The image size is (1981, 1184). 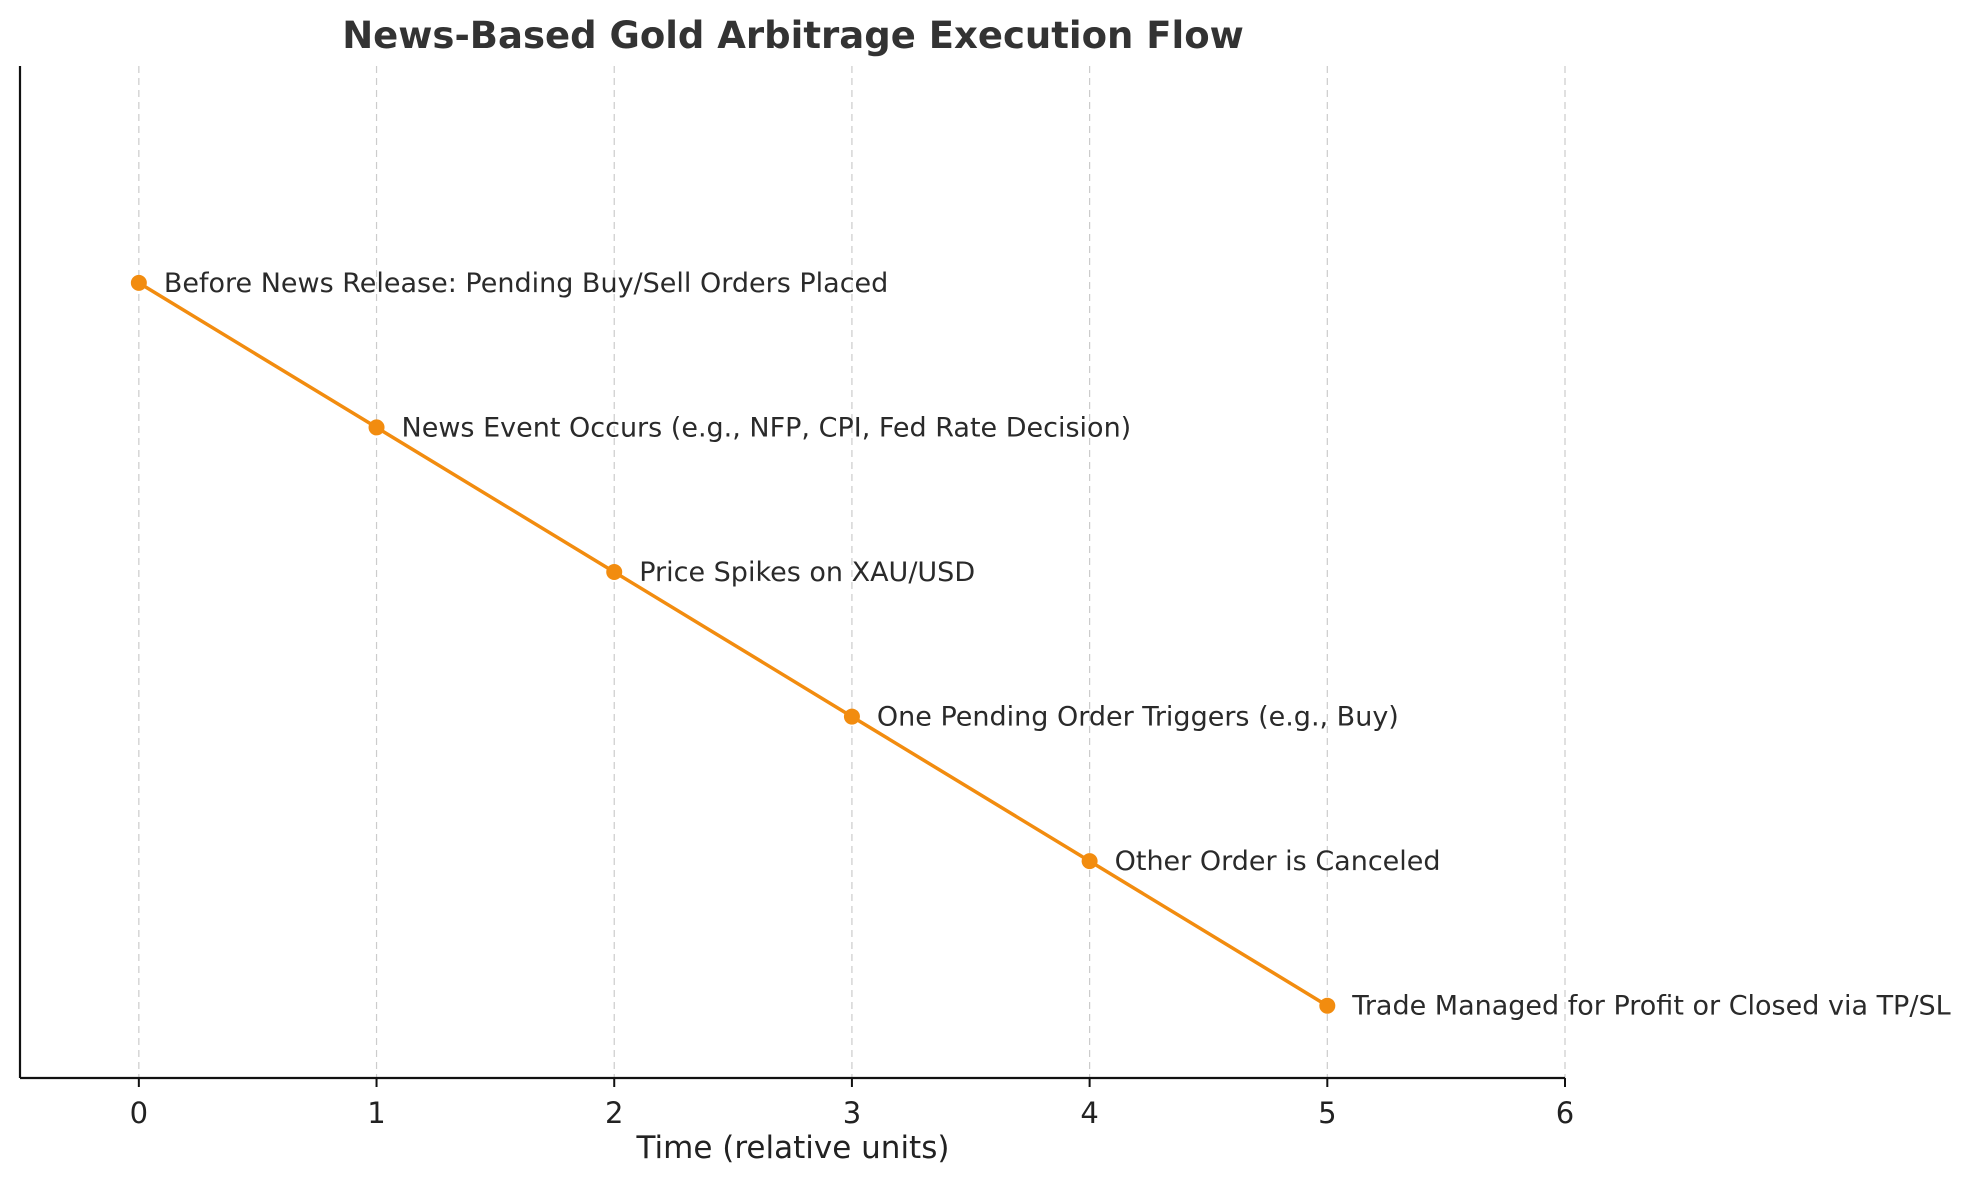 What do you see at coordinates (807, 572) in the screenshot?
I see `point-annotation: Price Spikes on XAU/USD` at bounding box center [807, 572].